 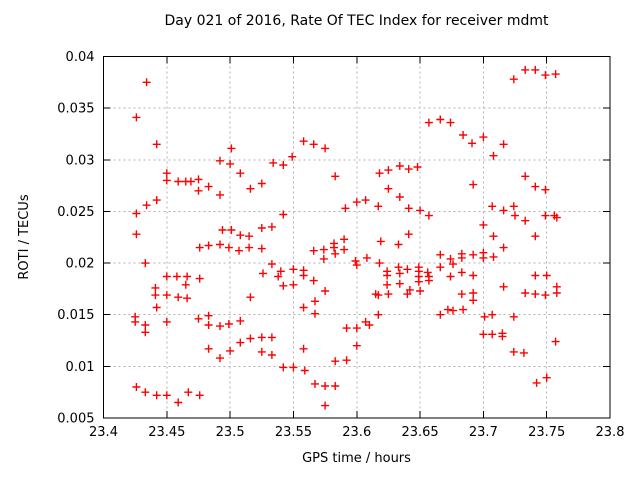 What do you see at coordinates (356, 458) in the screenshot?
I see `x-axis-label: GPS time / hours` at bounding box center [356, 458].